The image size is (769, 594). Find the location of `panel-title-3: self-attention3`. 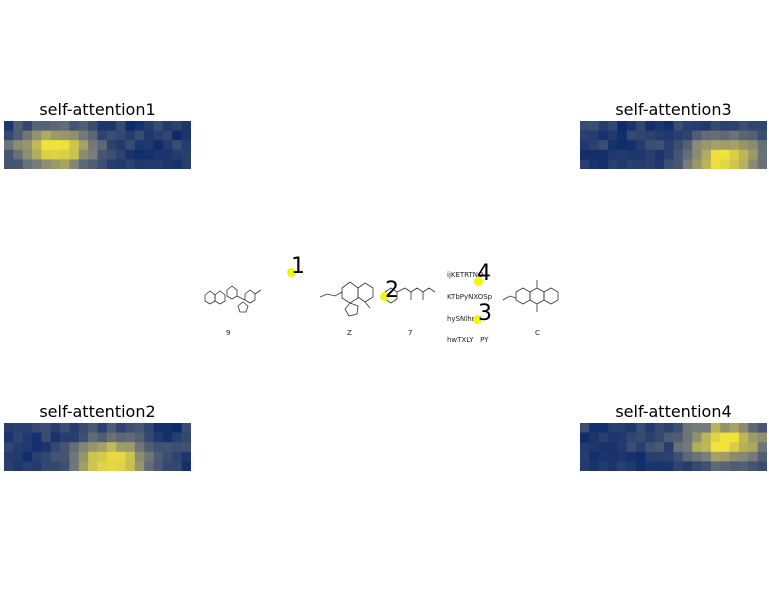

panel-title-3: self-attention3 is located at coordinates (673, 109).